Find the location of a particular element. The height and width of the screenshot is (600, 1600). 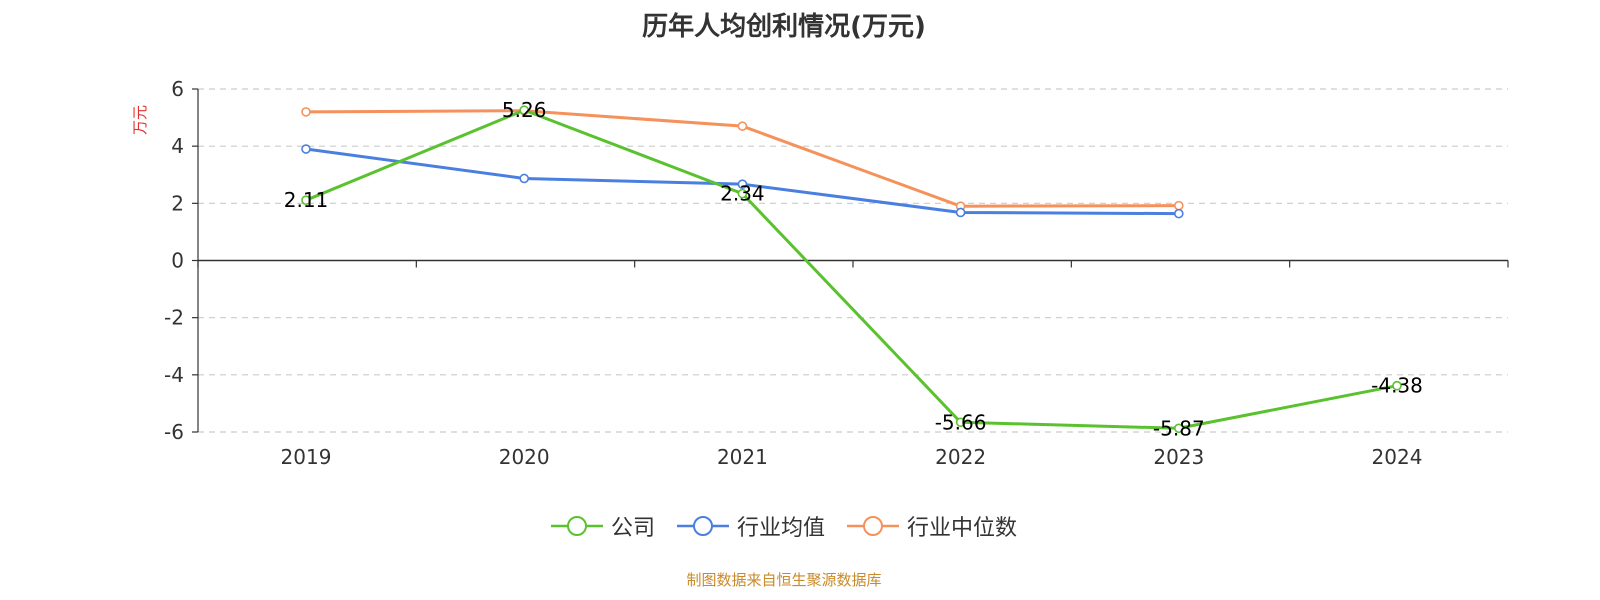

y-tick-label: -2 is located at coordinates (174, 318).